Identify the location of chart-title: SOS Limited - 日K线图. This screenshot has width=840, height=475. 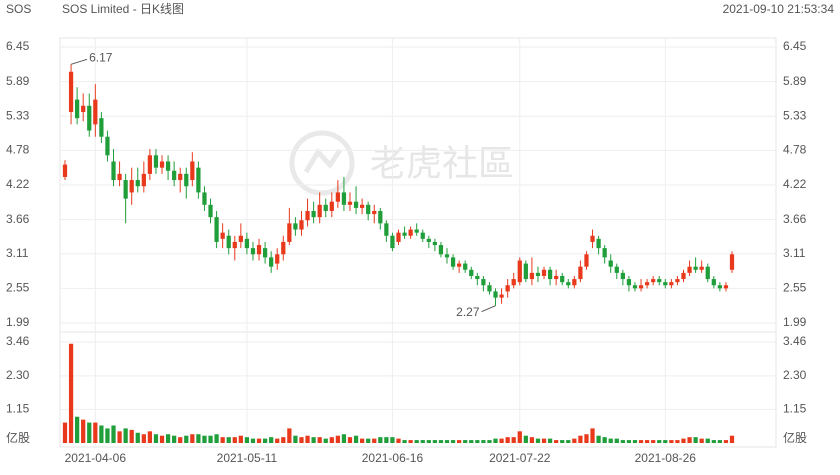
(123, 9).